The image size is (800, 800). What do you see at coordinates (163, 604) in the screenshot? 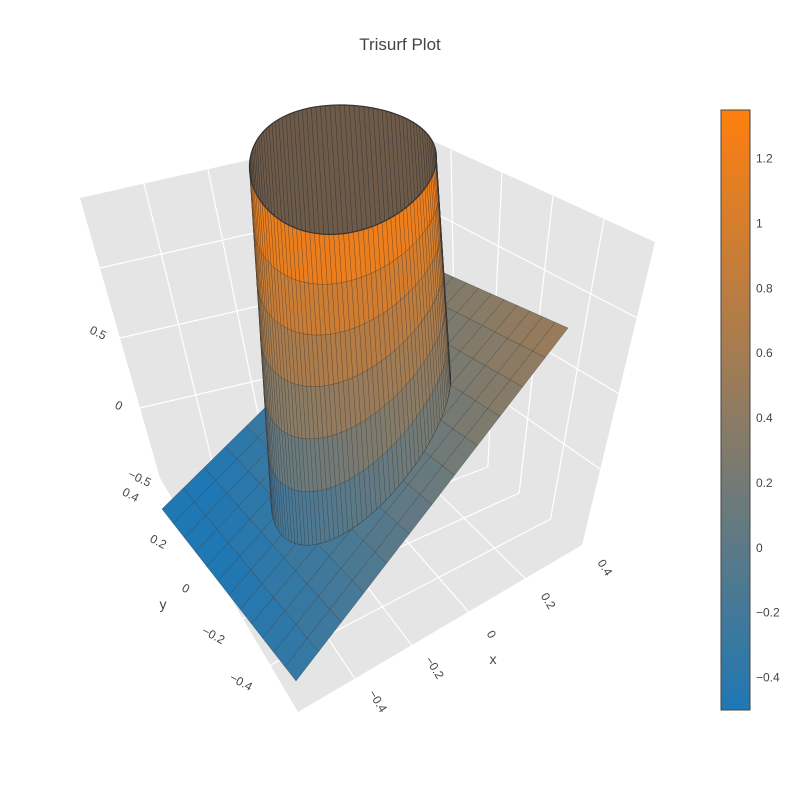
I see `y-axis-title: y` at bounding box center [163, 604].